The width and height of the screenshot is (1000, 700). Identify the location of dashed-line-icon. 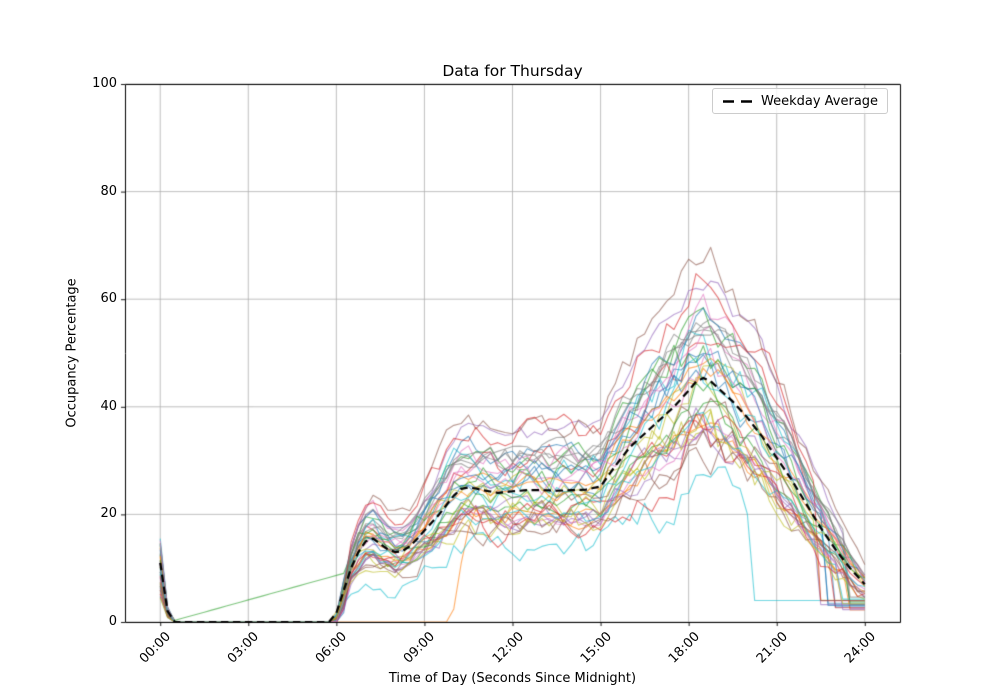
(737, 101).